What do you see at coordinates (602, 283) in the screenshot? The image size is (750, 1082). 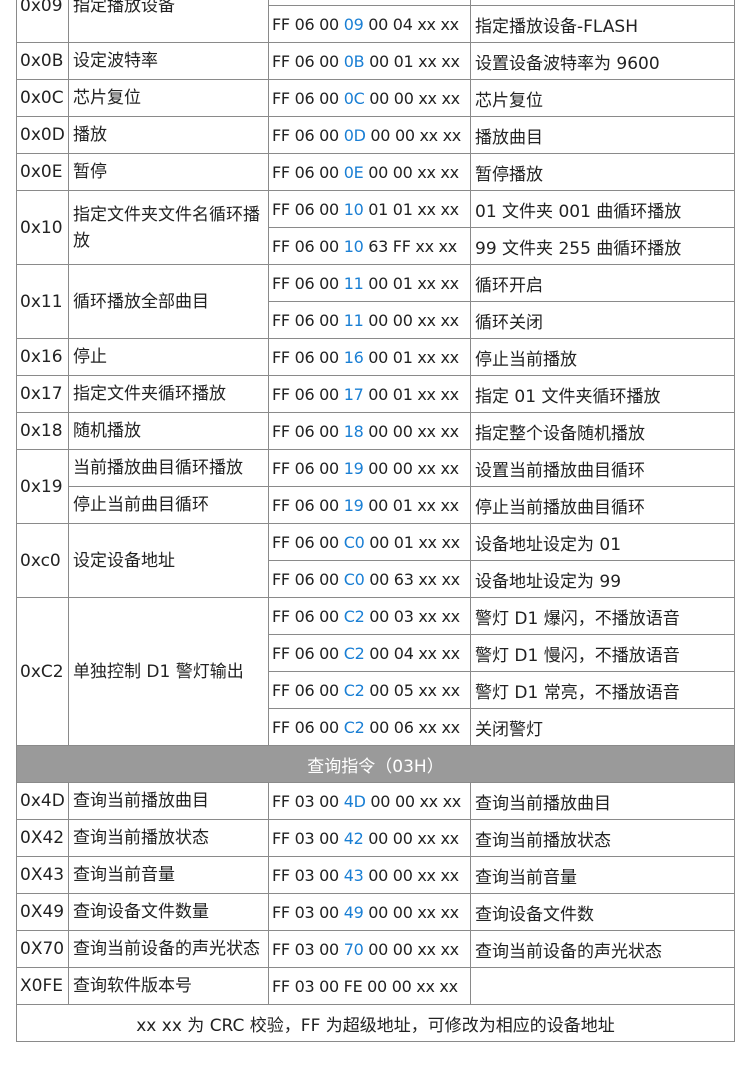 I see `description-cell: 循环开启` at bounding box center [602, 283].